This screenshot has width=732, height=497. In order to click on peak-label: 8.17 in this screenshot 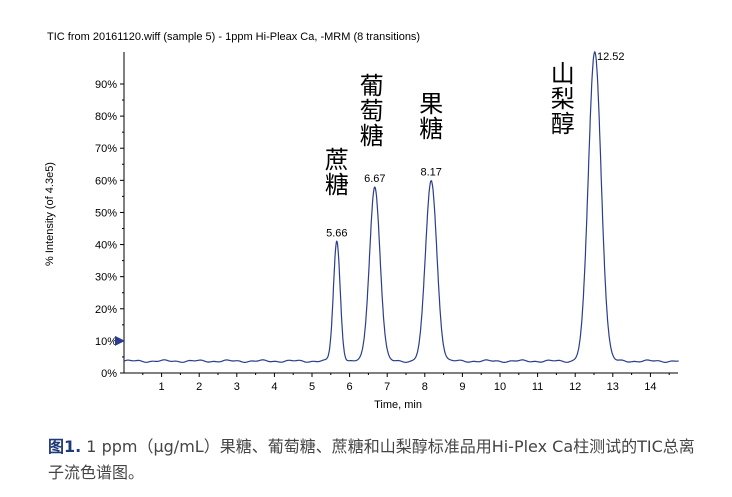, I will do `click(430, 172)`.